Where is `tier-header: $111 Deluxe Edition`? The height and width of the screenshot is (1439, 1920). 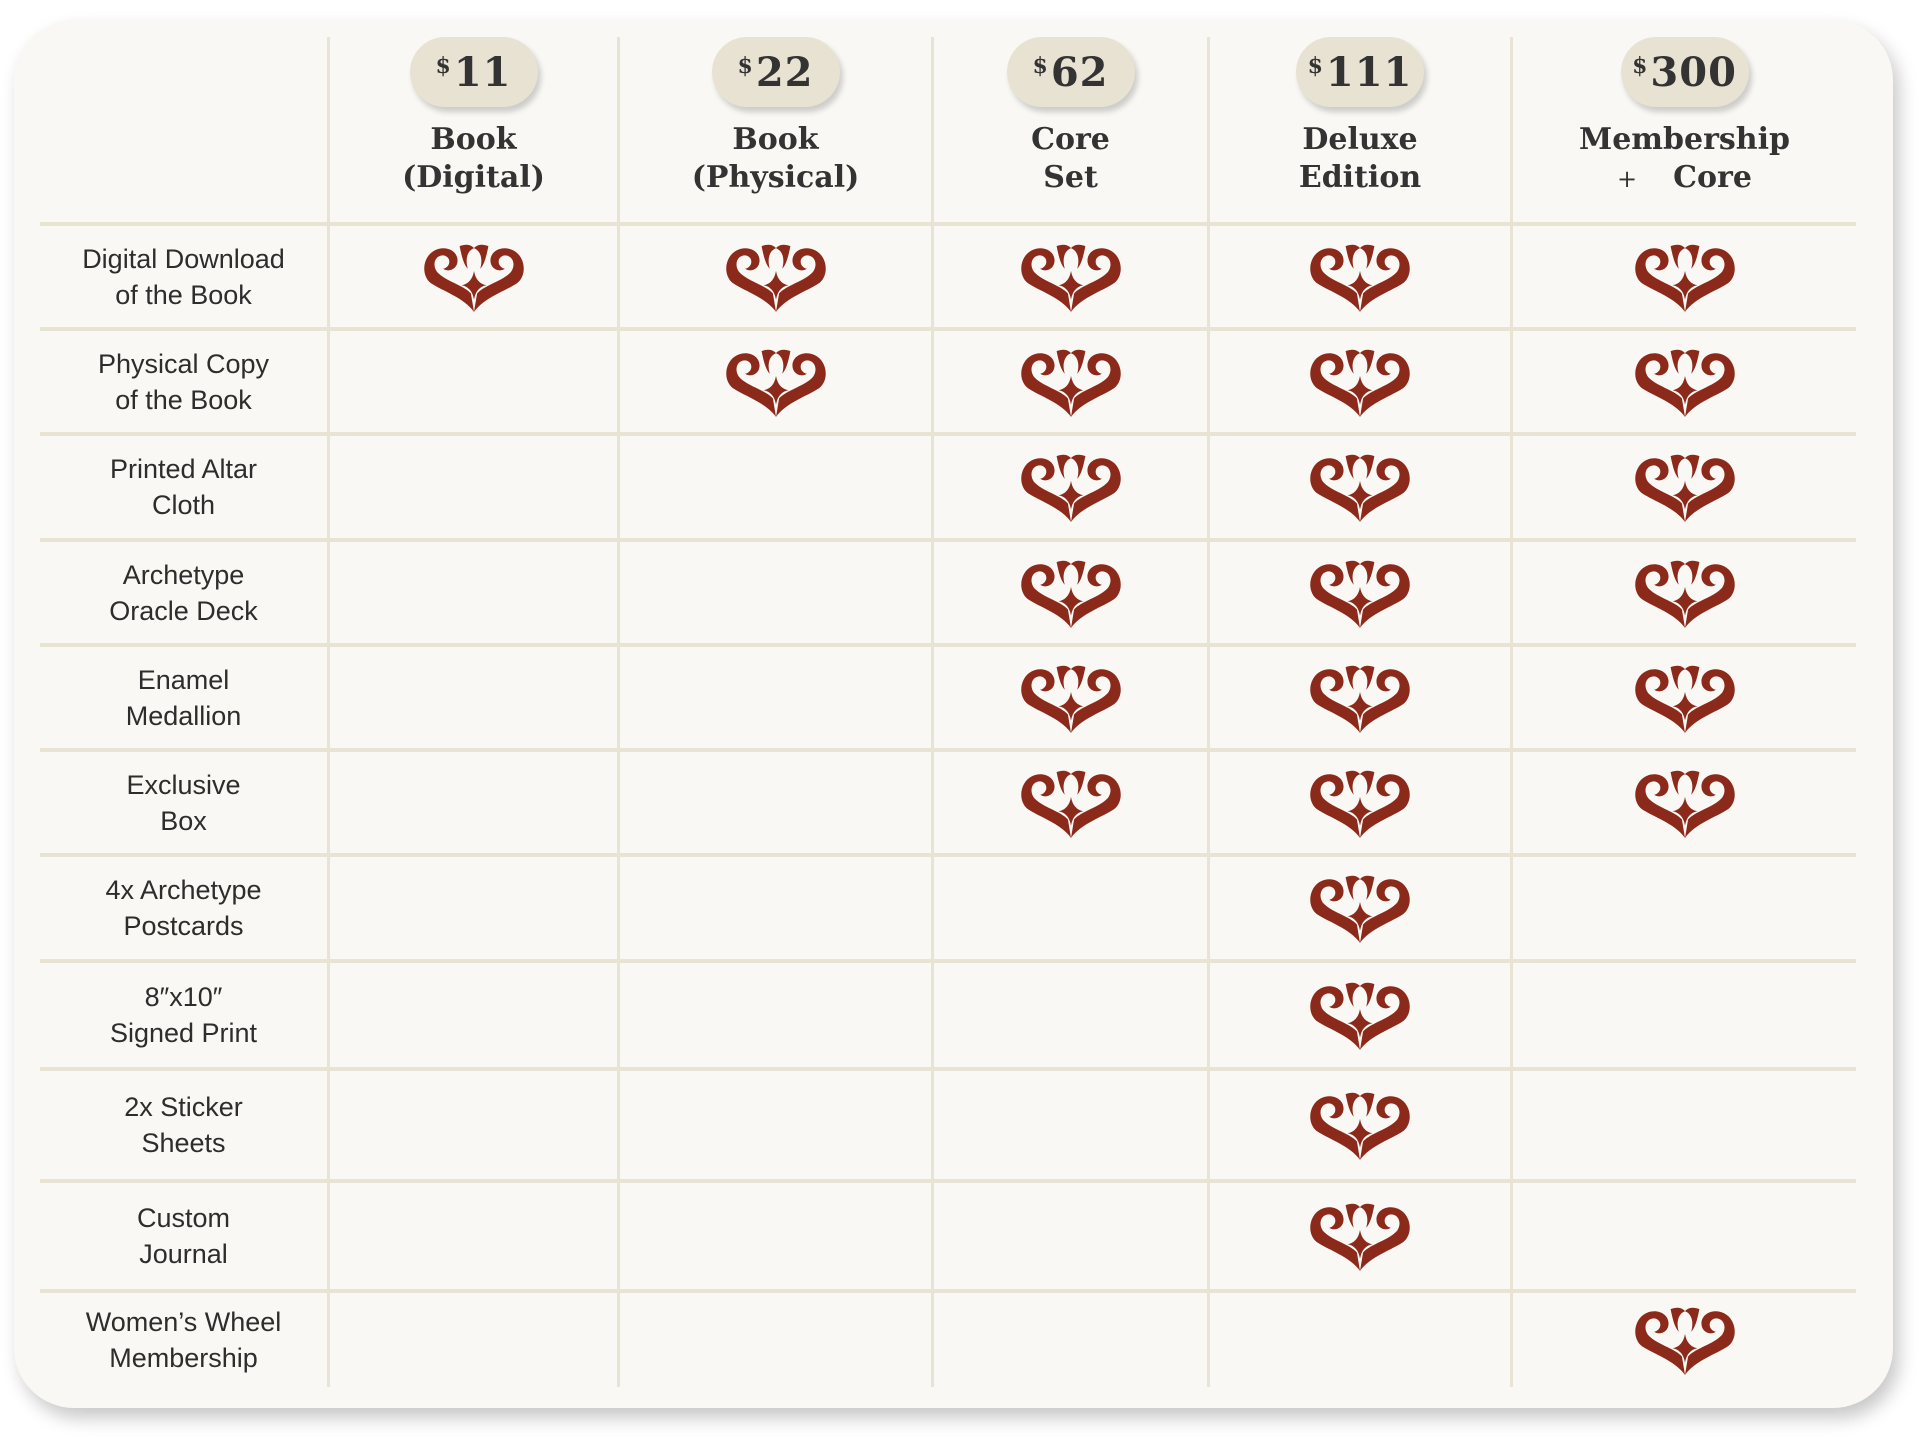
tier-header: $111 Deluxe Edition is located at coordinates (1358, 129).